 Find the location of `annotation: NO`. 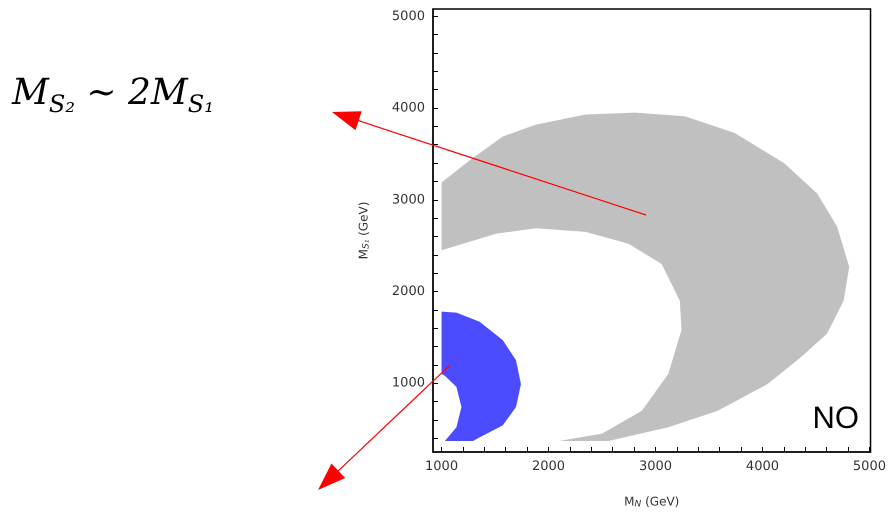

annotation: NO is located at coordinates (835, 418).